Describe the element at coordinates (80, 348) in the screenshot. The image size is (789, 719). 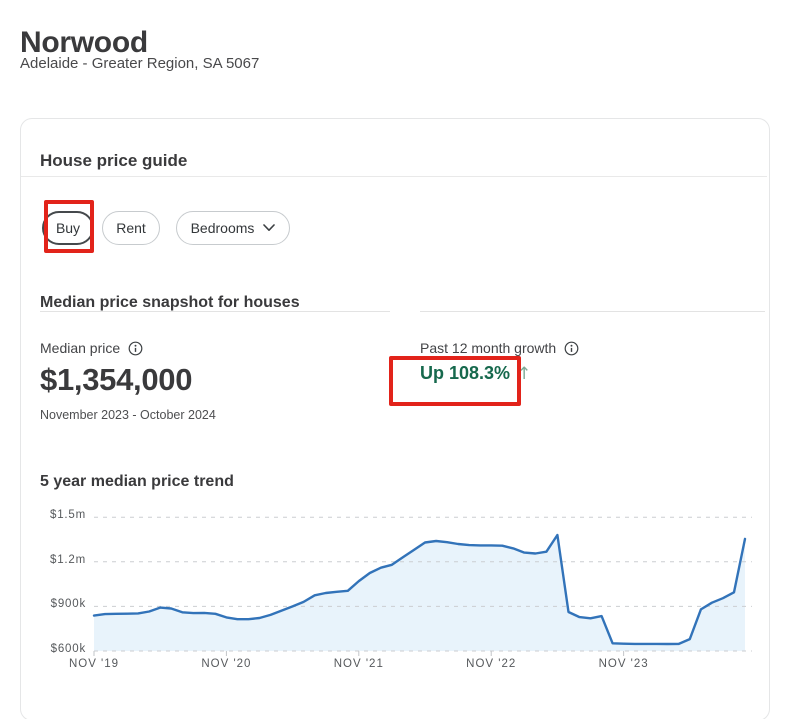
I see `median-price-label: Median price` at that location.